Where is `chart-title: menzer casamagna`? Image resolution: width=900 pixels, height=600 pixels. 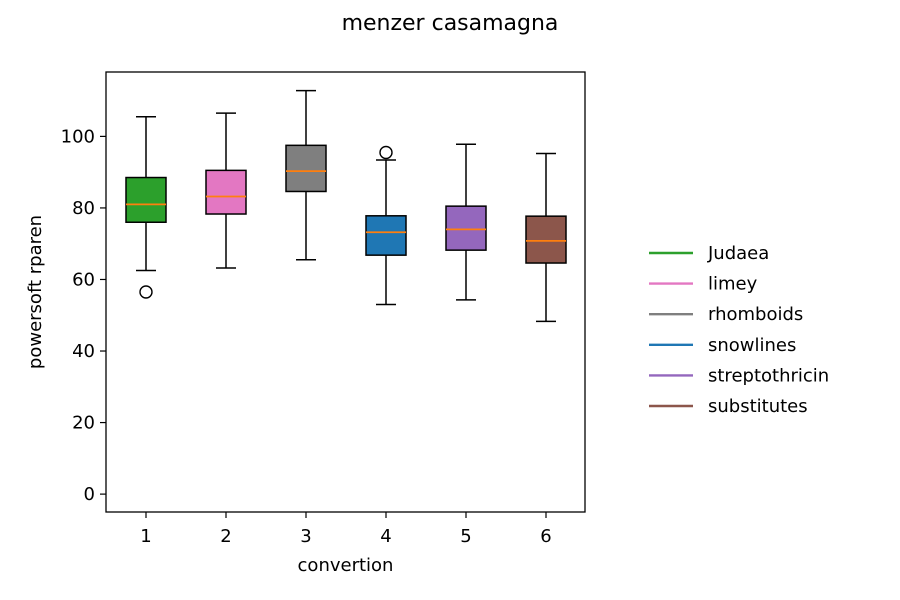 chart-title: menzer casamagna is located at coordinates (450, 23).